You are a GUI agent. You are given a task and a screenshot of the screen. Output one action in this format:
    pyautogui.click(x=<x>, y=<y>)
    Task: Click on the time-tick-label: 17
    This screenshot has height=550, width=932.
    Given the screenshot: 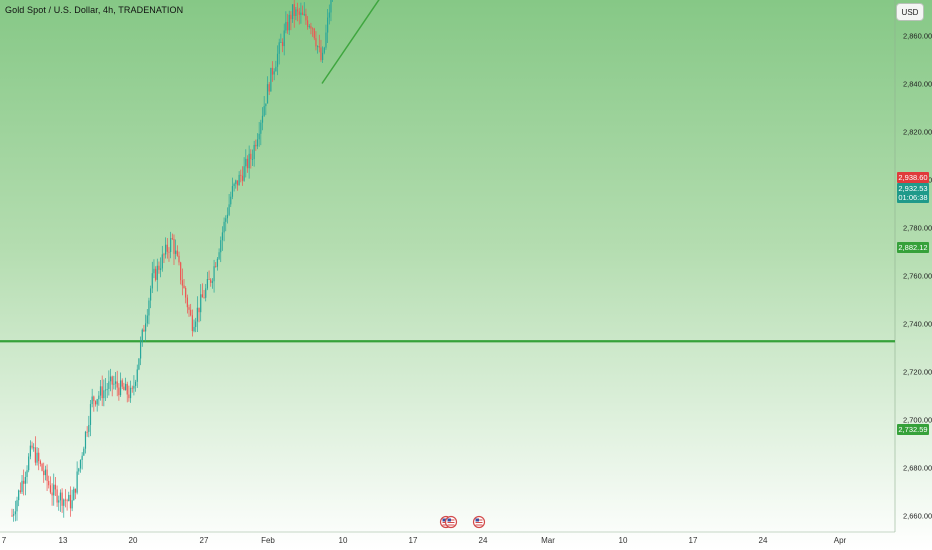 What is the action you would take?
    pyautogui.click(x=693, y=540)
    